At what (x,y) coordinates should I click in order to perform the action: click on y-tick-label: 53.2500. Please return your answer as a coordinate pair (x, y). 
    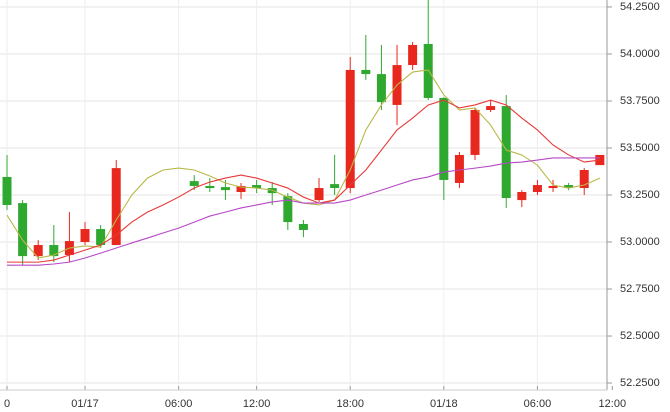
    Looking at the image, I should click on (640, 195).